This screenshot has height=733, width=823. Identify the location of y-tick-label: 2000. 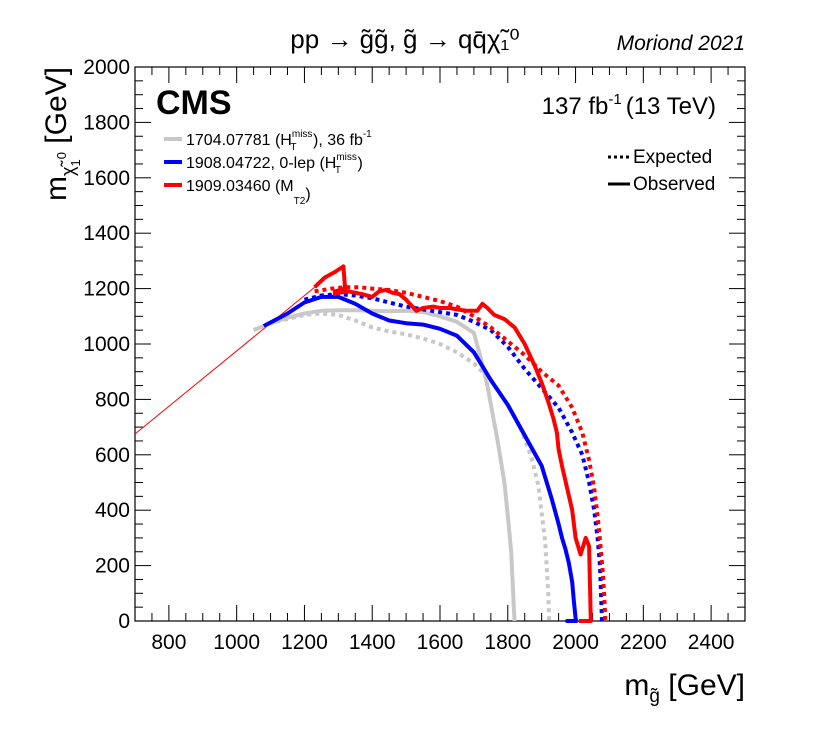
(106, 67).